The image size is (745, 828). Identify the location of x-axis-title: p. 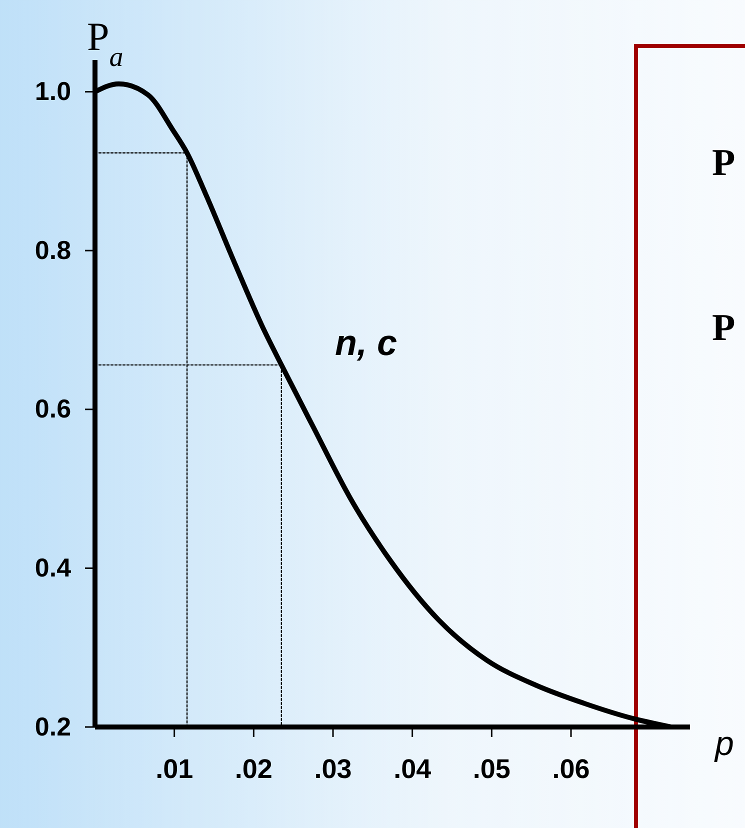
(724, 744).